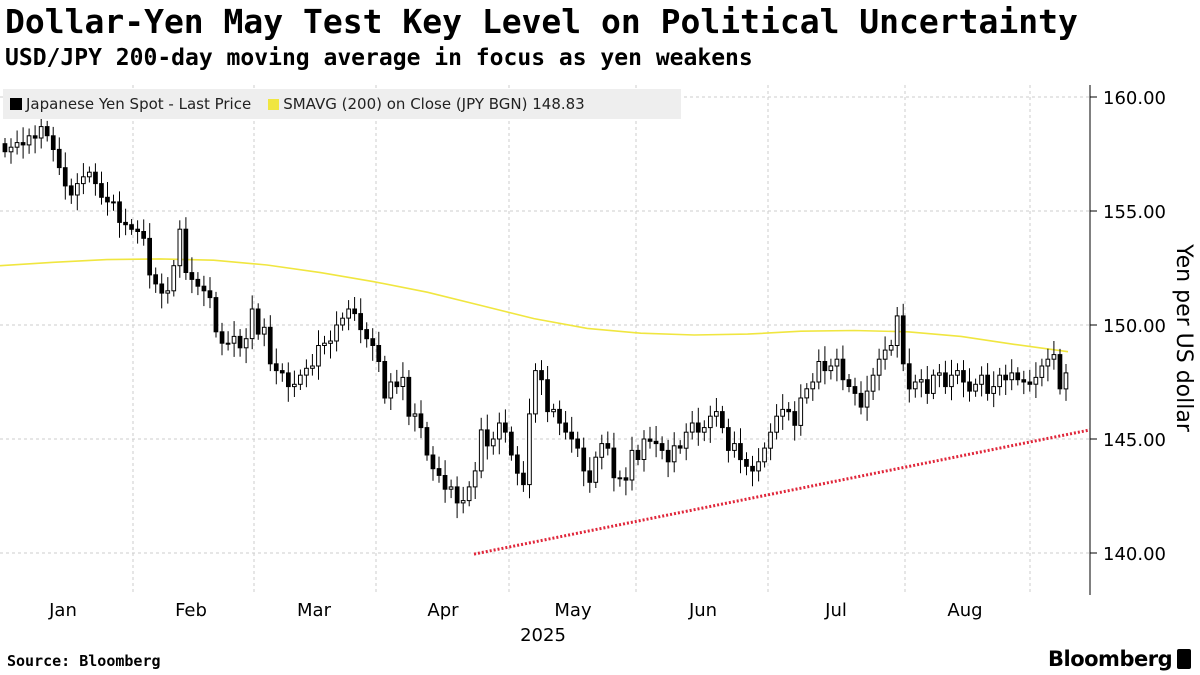 The image size is (1200, 675). Describe the element at coordinates (1134, 98) in the screenshot. I see `y-tick-label: 160.00` at that location.